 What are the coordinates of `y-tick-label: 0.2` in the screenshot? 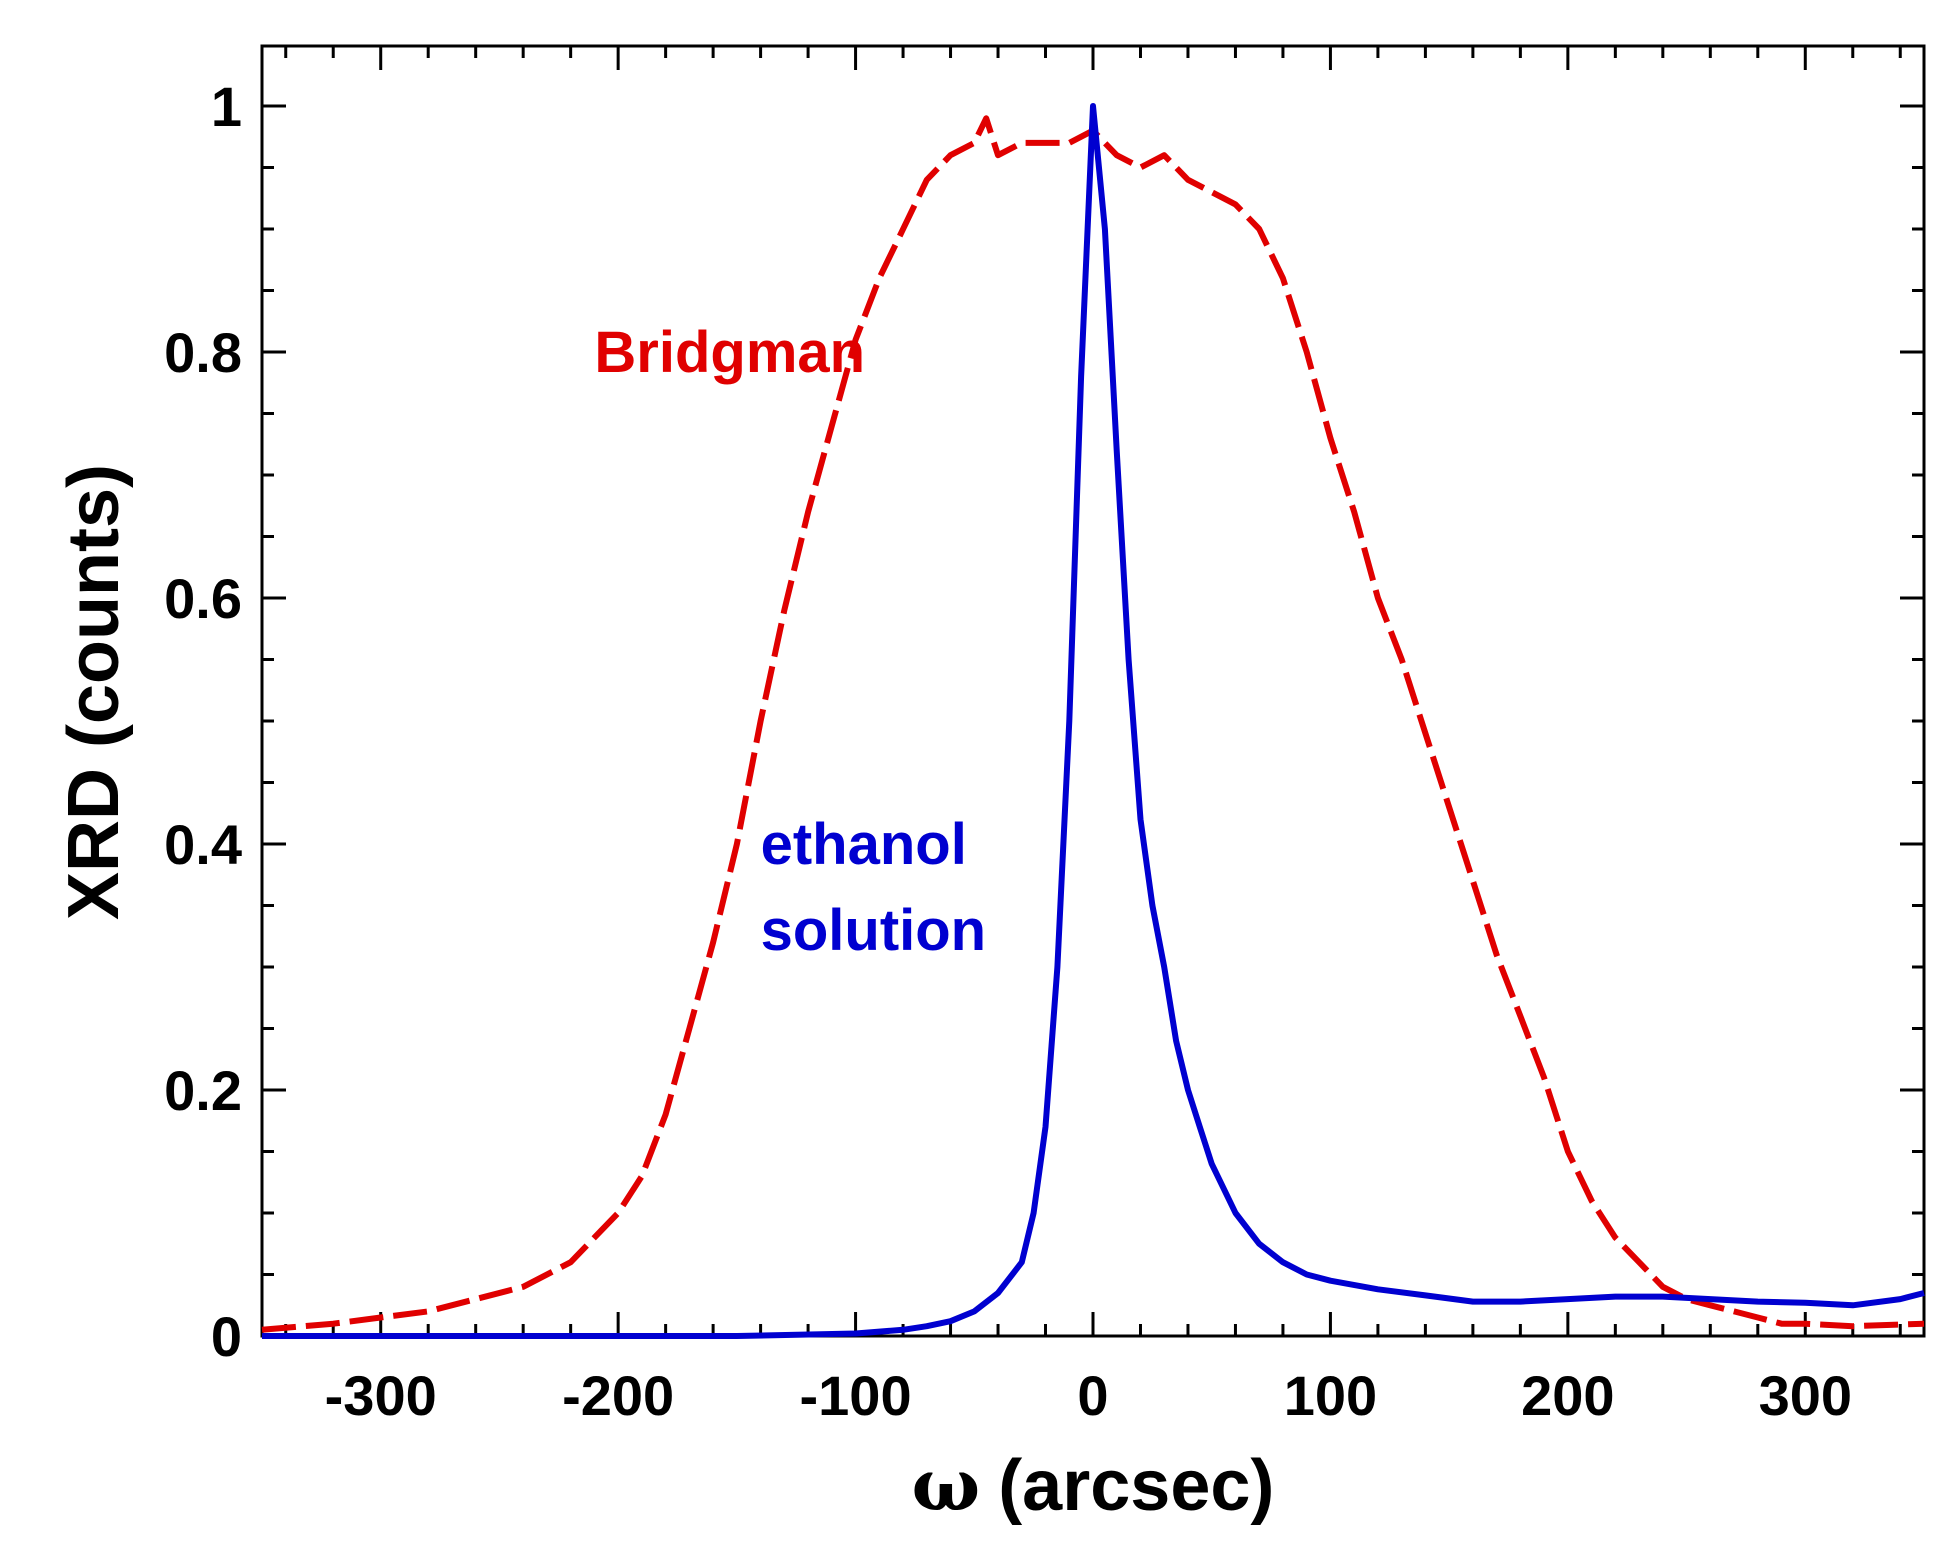 It's located at (203, 1090).